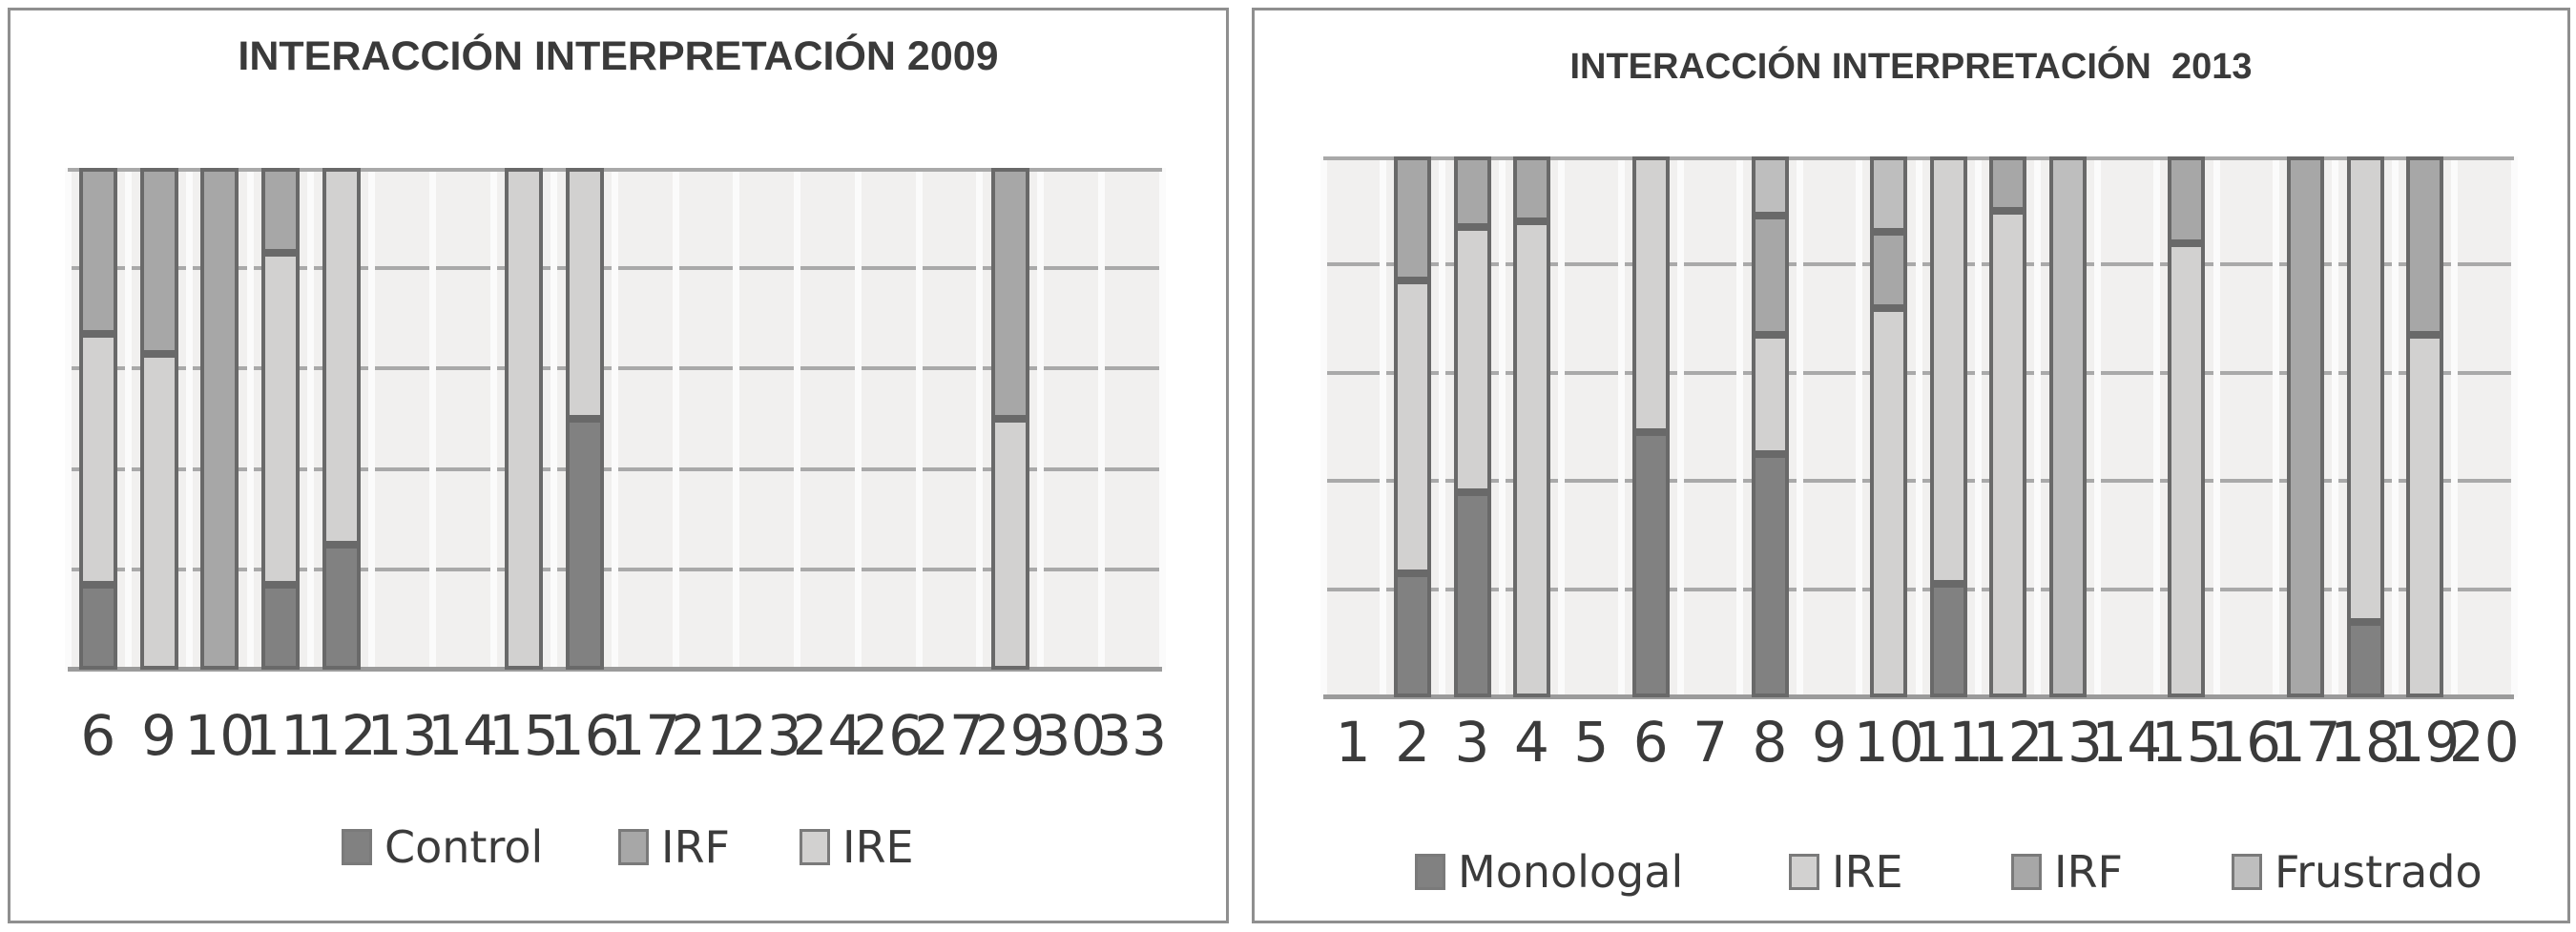 The image size is (2576, 932). Describe the element at coordinates (878, 847) in the screenshot. I see `legend-label: IRE` at that location.